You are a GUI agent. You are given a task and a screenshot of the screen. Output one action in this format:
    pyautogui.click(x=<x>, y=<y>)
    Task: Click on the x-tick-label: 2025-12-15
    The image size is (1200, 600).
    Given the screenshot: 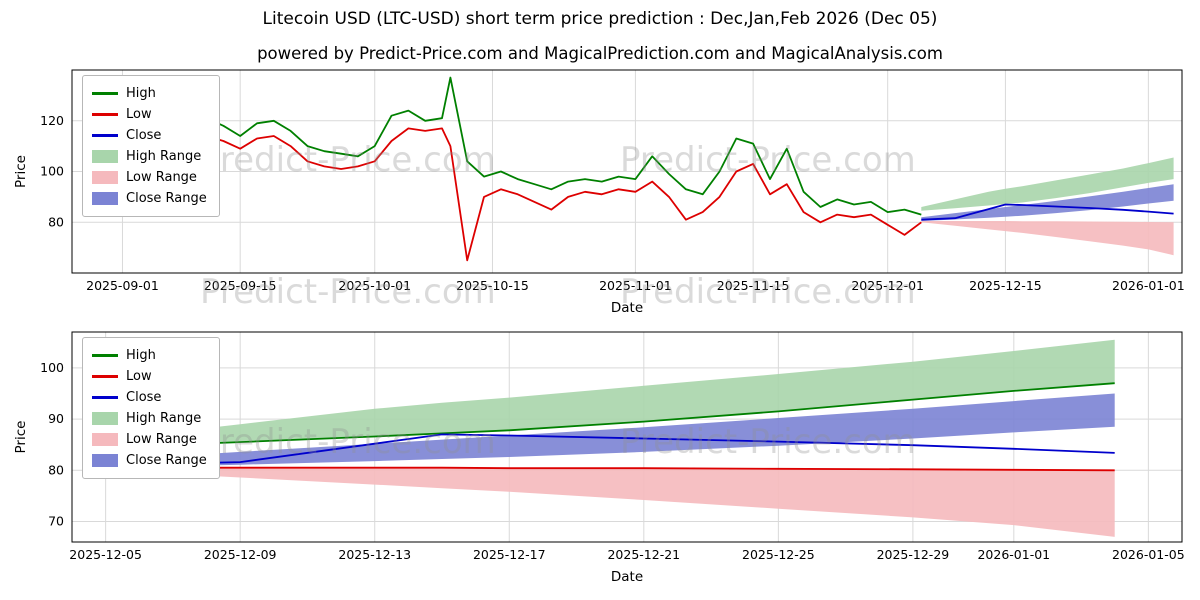 What is the action you would take?
    pyautogui.click(x=1005, y=285)
    